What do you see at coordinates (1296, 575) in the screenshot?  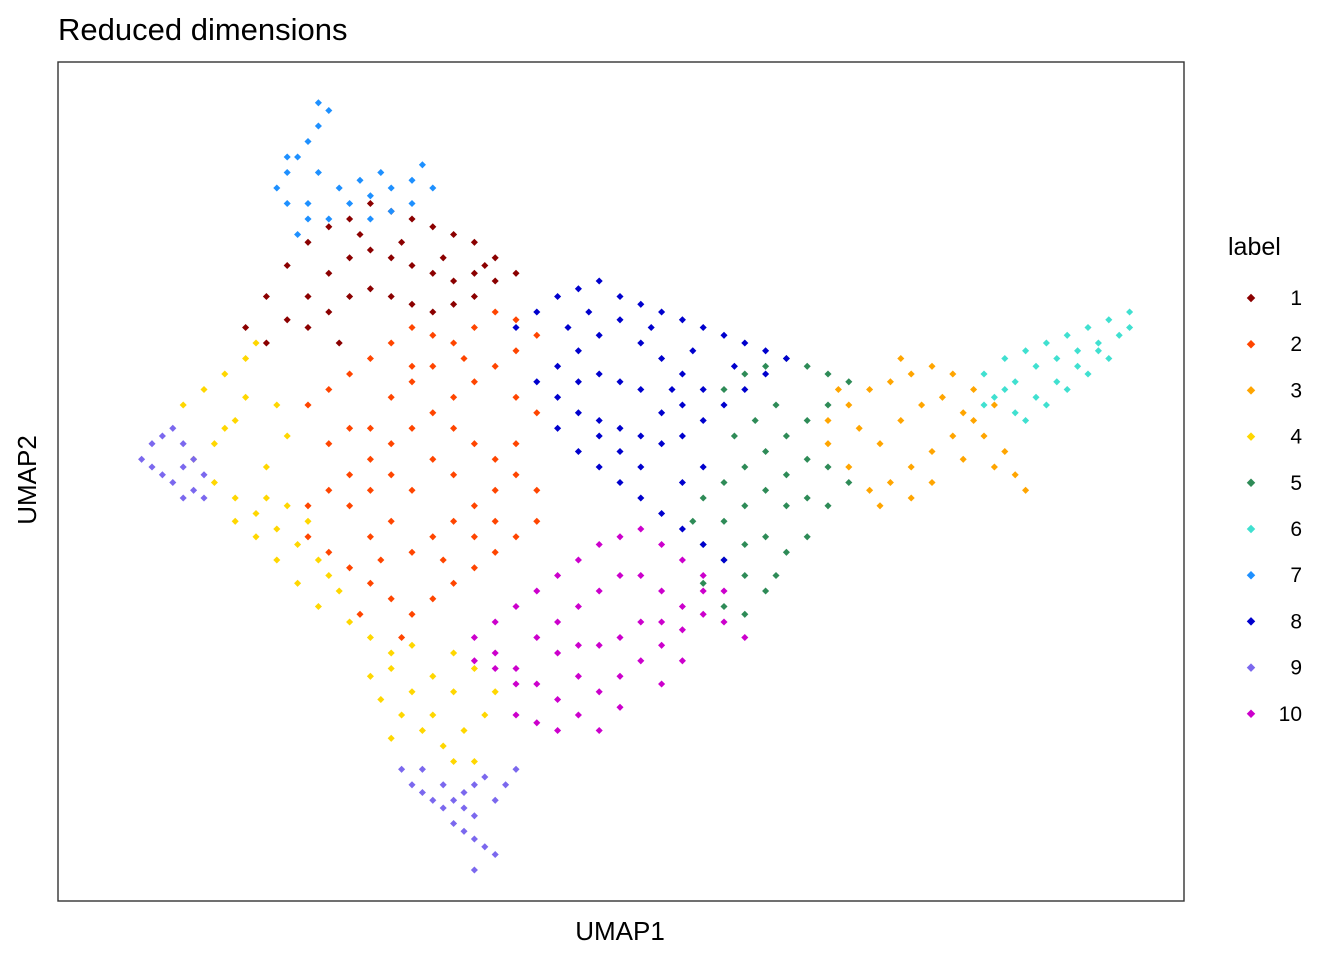 I see `legend-label-7: 7` at bounding box center [1296, 575].